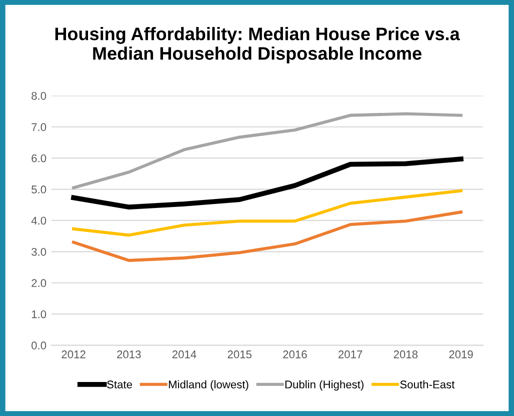 This screenshot has height=416, width=514. Describe the element at coordinates (461, 354) in the screenshot. I see `x-tick-label: 2019` at that location.